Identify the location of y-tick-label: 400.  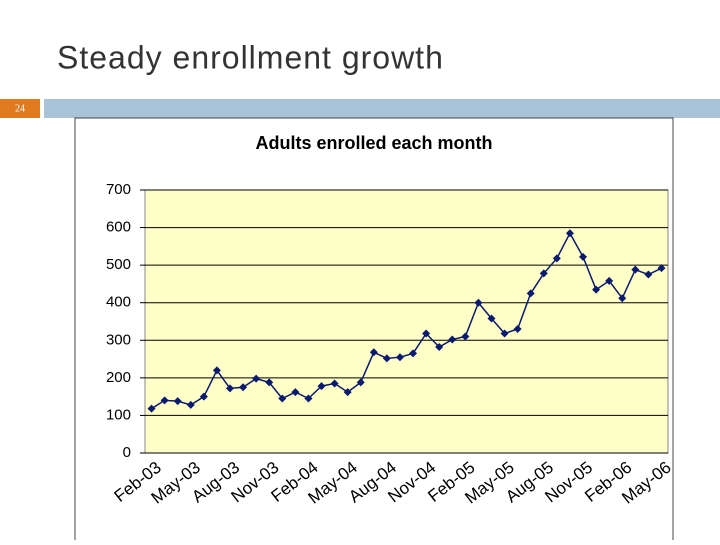
(118, 302).